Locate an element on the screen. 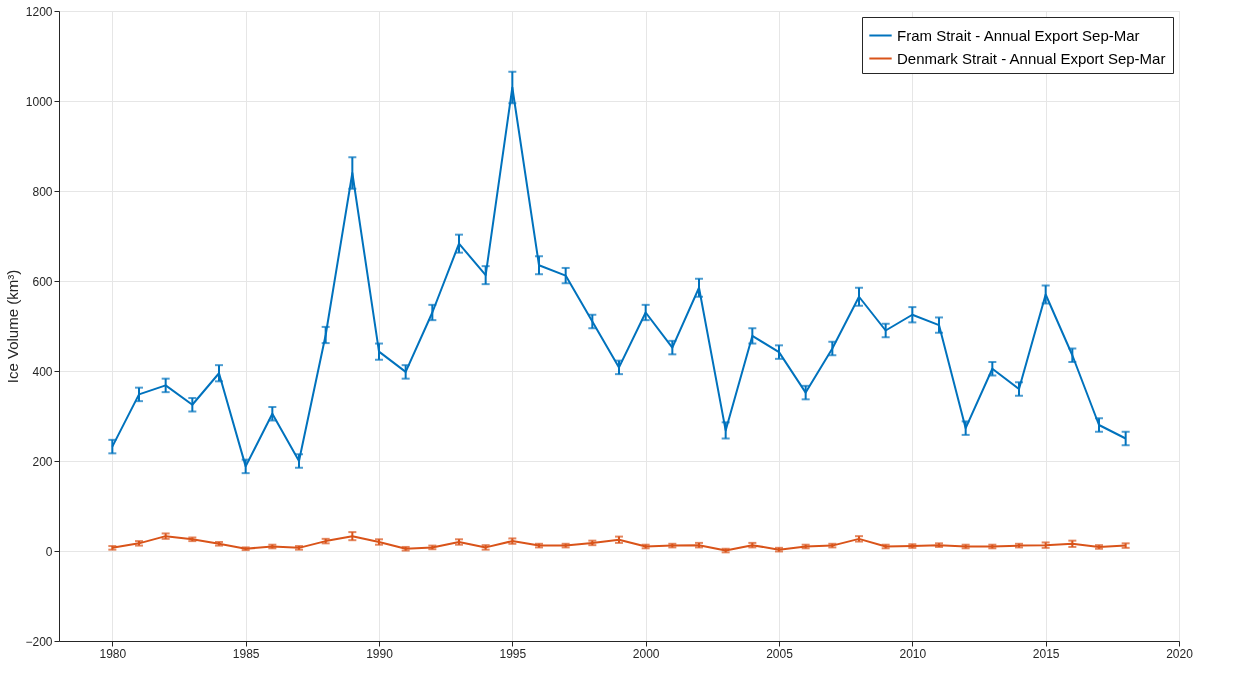  y-tick-label: −200 is located at coordinates (39, 641).